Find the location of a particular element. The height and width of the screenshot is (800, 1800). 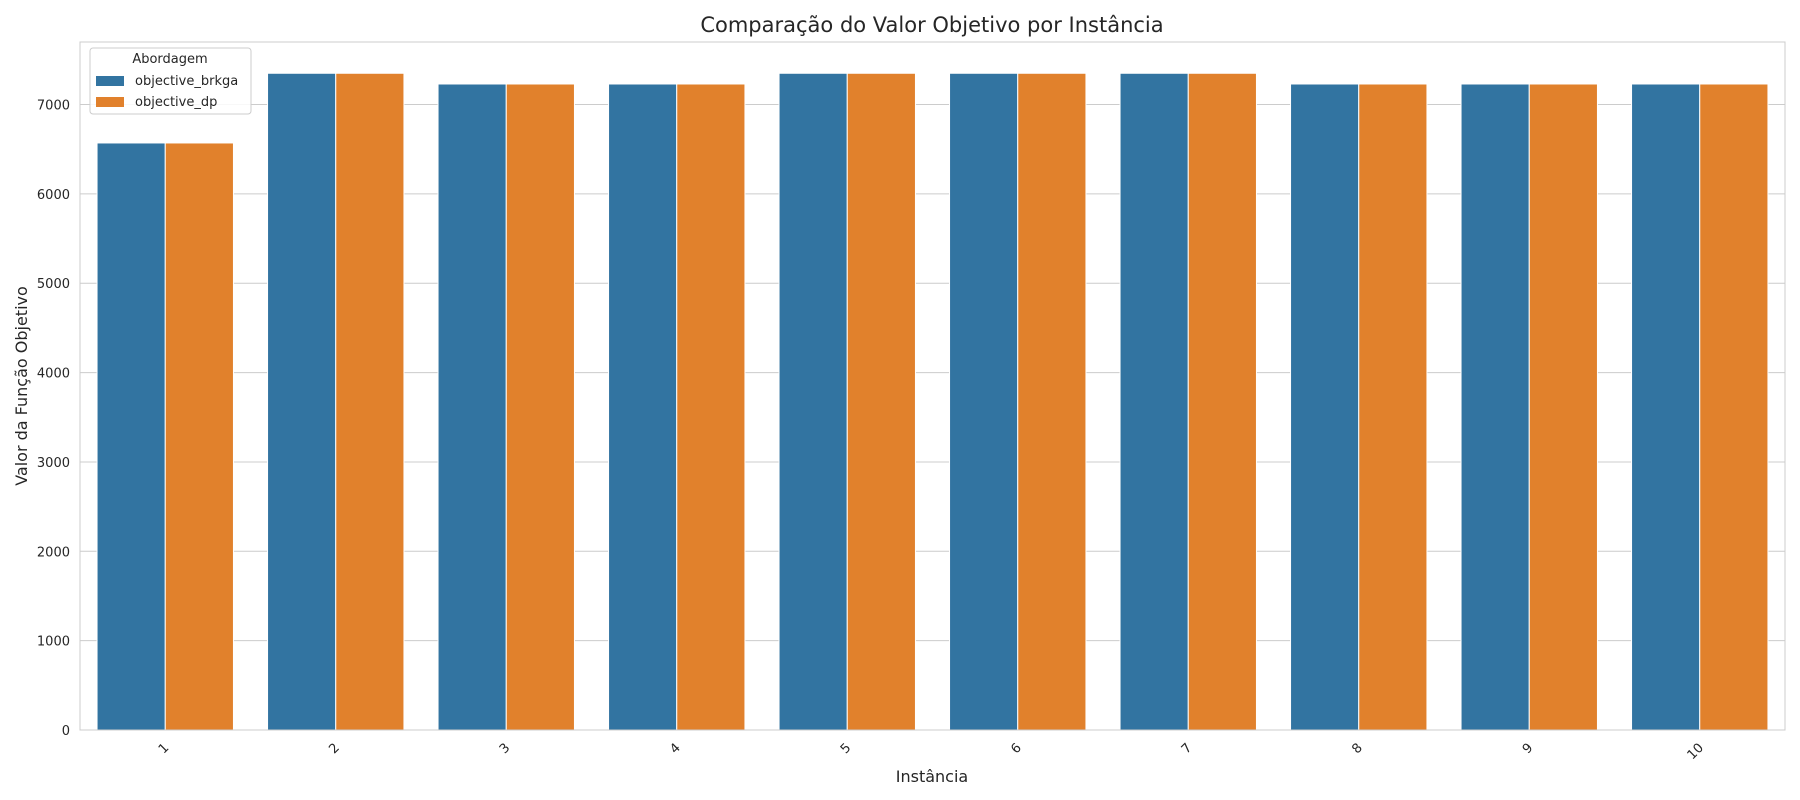

x-tick-label: 6 is located at coordinates (1016, 749).